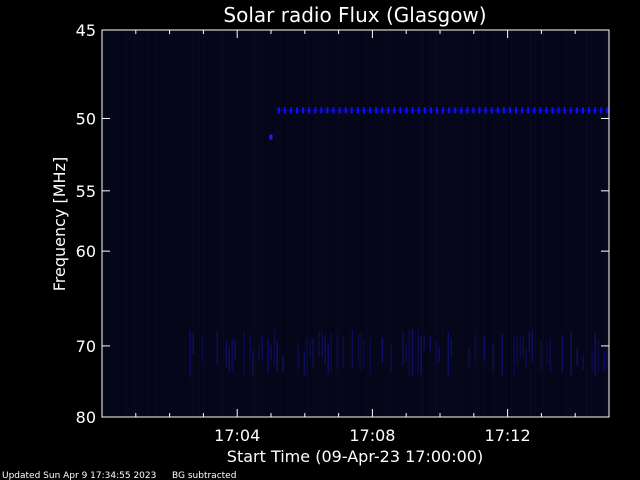  What do you see at coordinates (86, 118) in the screenshot?
I see `y-tick-label: 50` at bounding box center [86, 118].